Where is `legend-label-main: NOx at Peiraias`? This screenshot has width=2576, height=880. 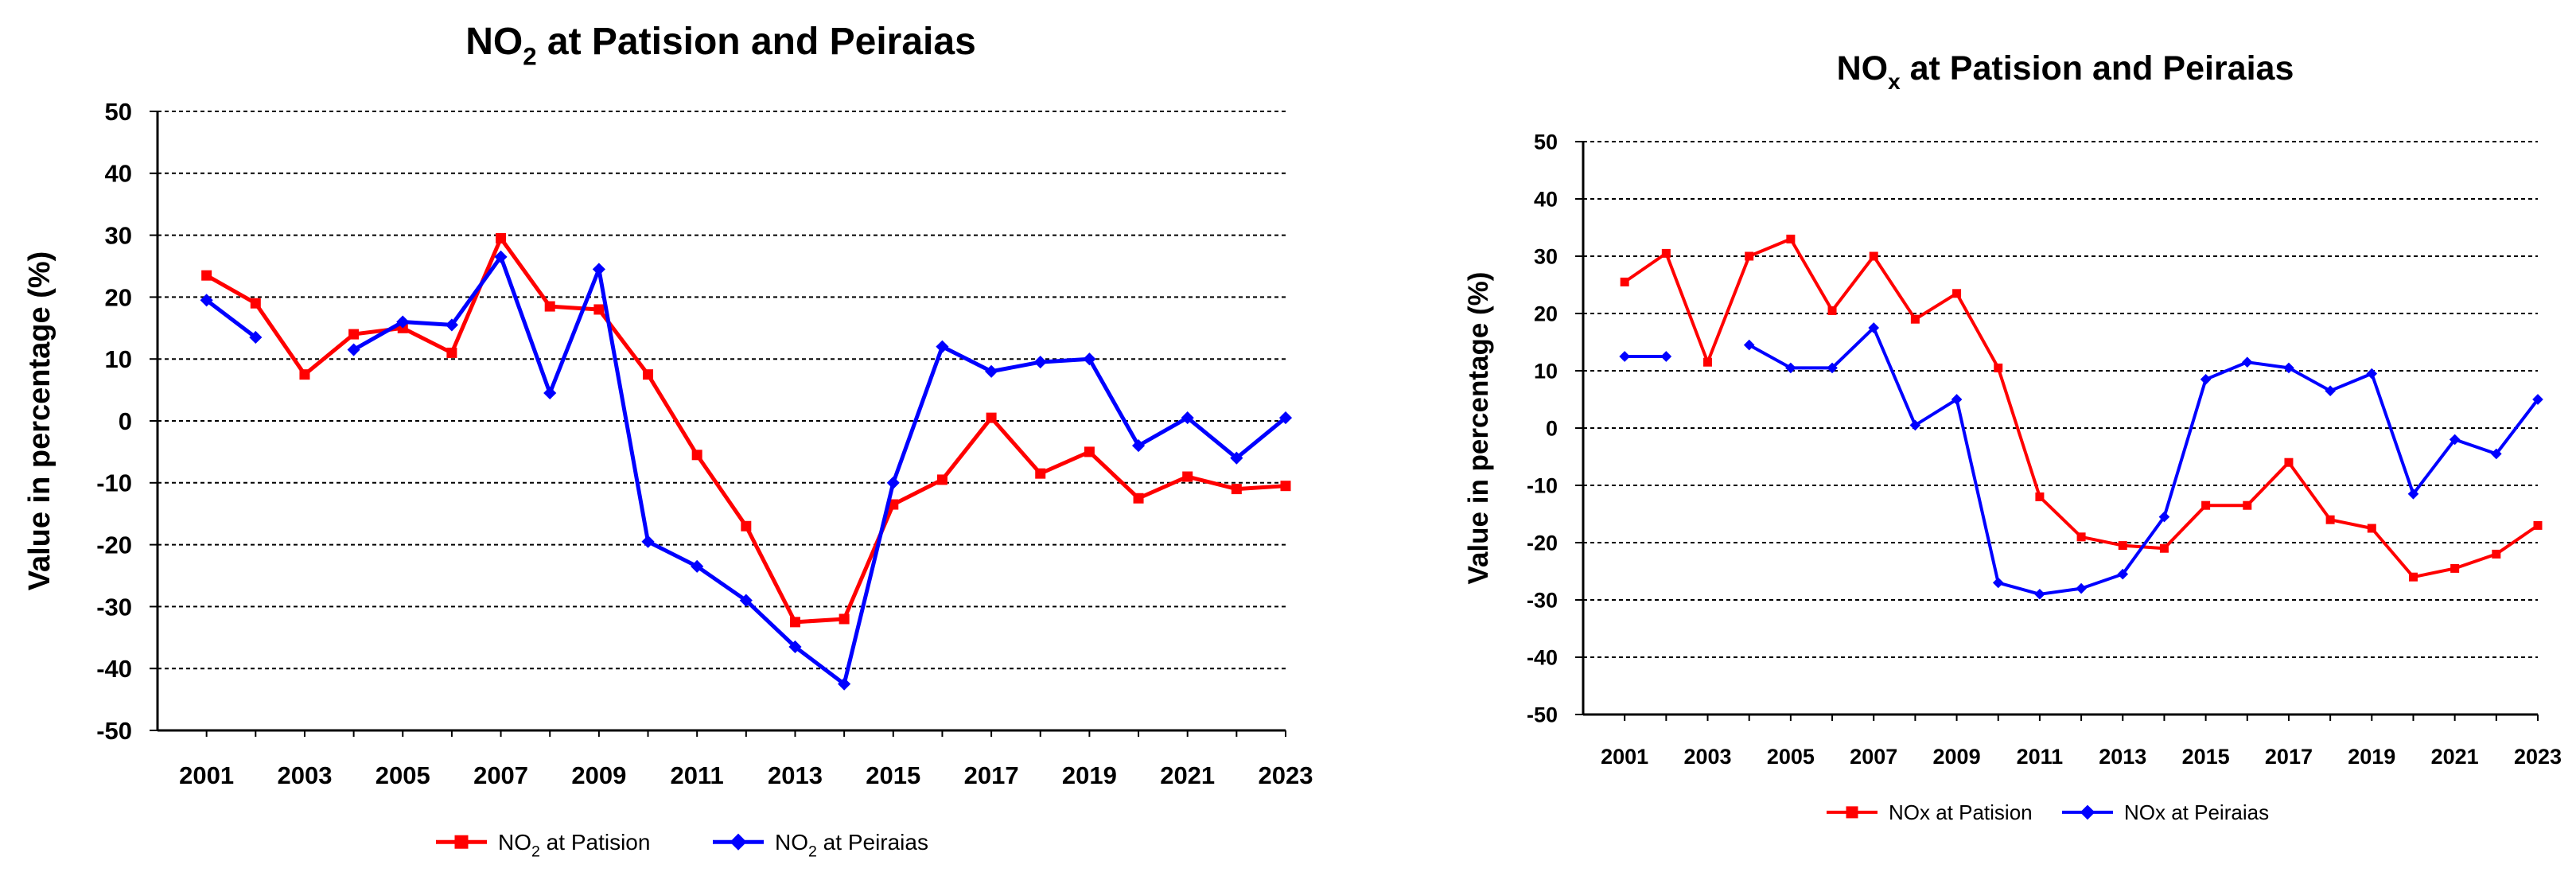
legend-label-main: NOx at Peiraias is located at coordinates (2197, 812).